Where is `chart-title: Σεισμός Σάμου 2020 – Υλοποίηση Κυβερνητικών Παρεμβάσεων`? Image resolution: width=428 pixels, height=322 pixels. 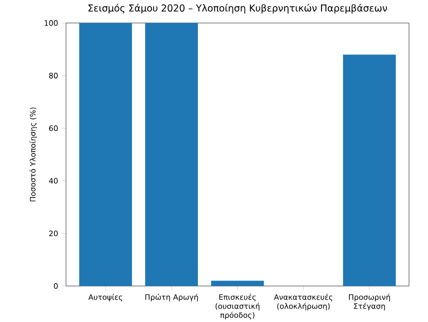 chart-title: Σεισμός Σάμου 2020 – Υλοποίηση Κυβερνητικών Παρεμβάσεων is located at coordinates (238, 9).